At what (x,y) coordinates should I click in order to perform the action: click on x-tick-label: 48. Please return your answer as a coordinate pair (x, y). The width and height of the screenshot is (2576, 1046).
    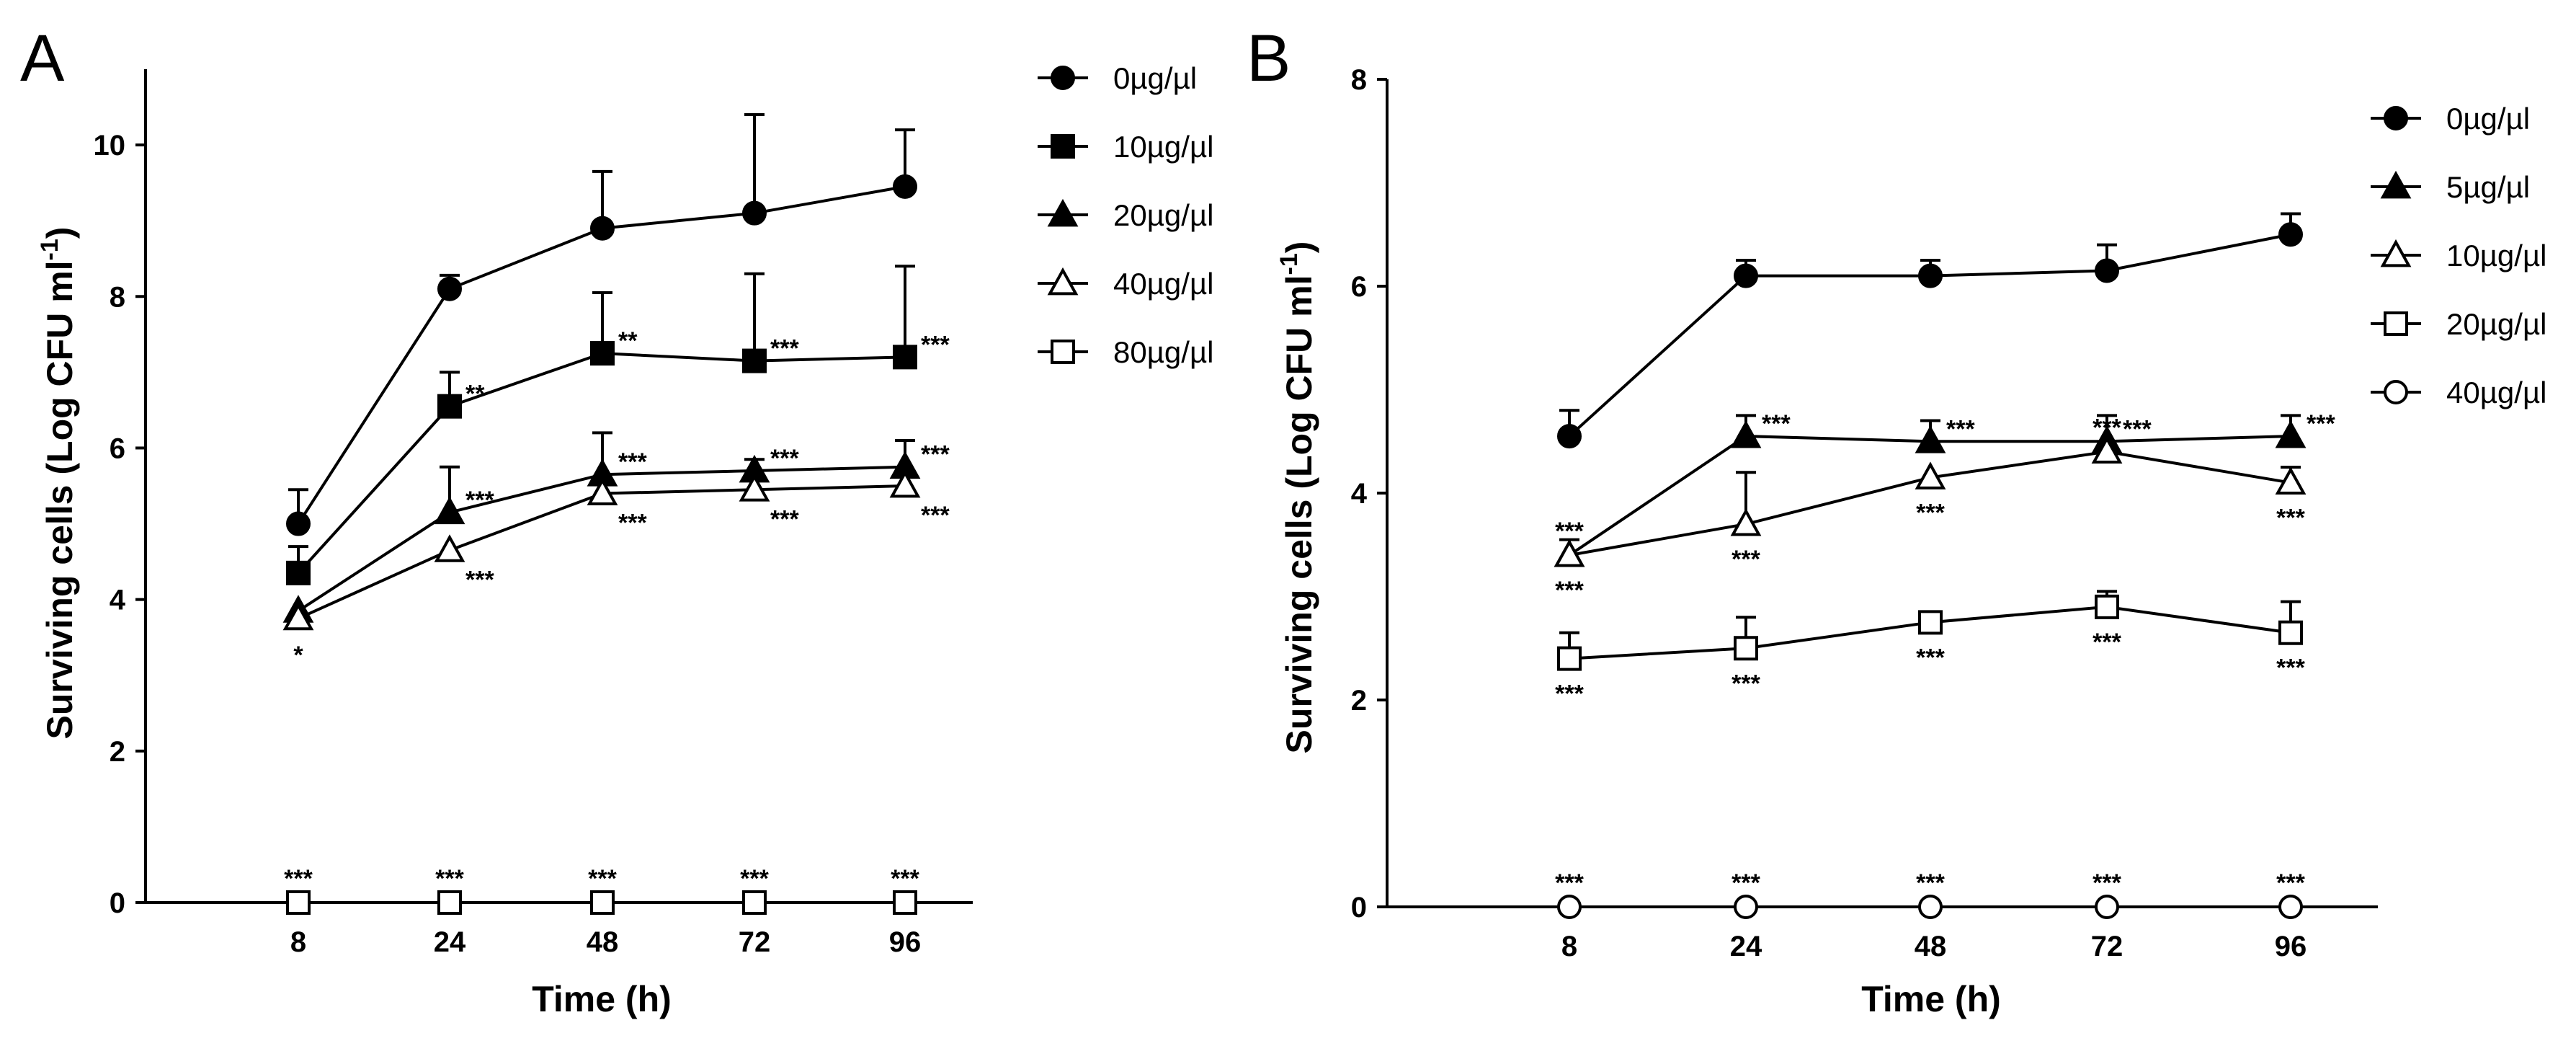
    Looking at the image, I should click on (603, 942).